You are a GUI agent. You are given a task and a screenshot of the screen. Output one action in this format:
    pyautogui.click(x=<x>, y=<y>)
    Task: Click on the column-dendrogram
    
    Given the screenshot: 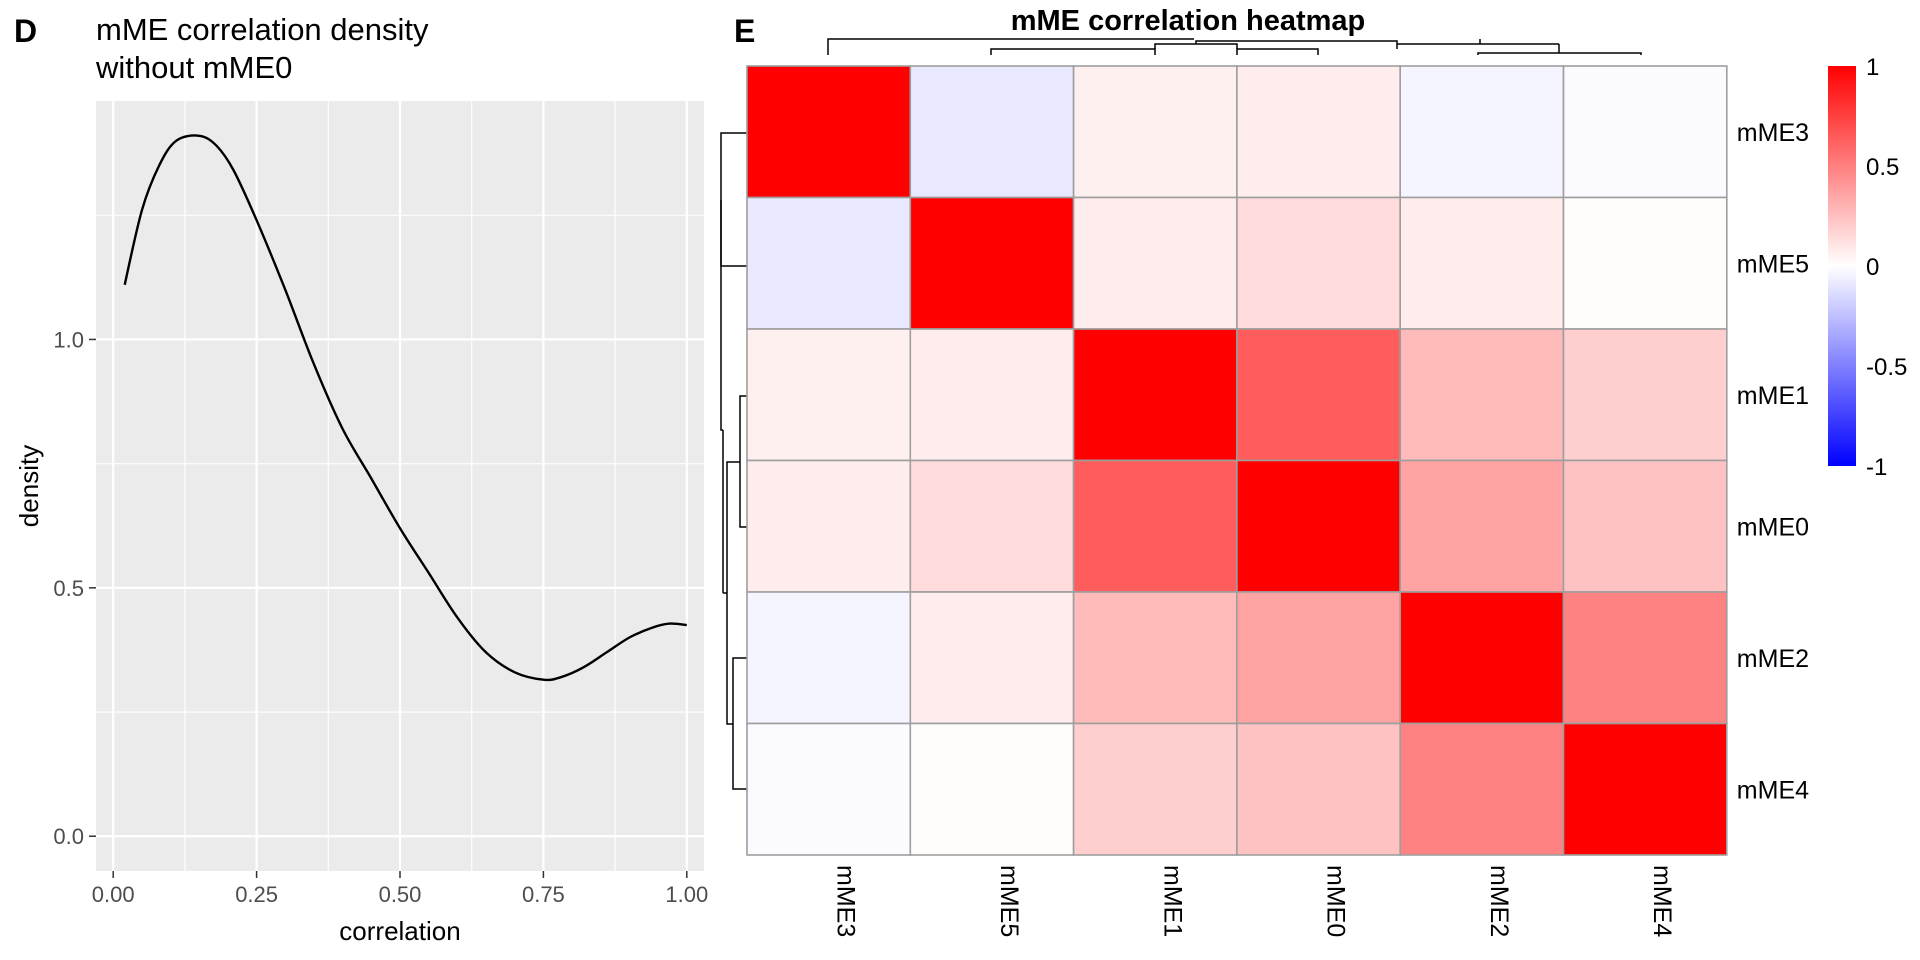 What is the action you would take?
    pyautogui.click(x=1234, y=46)
    